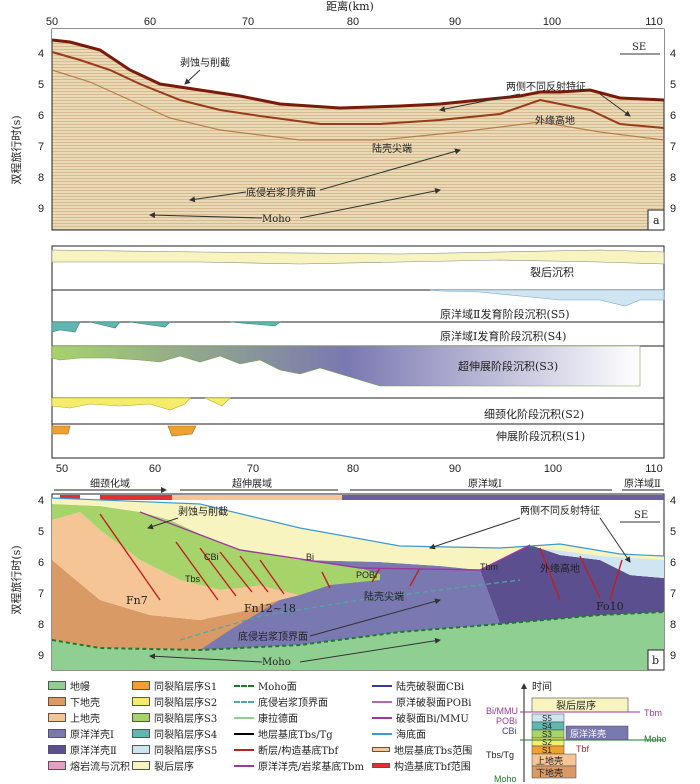 The image size is (700, 784). What do you see at coordinates (41, 54) in the screenshot?
I see `tick-a-4: 4` at bounding box center [41, 54].